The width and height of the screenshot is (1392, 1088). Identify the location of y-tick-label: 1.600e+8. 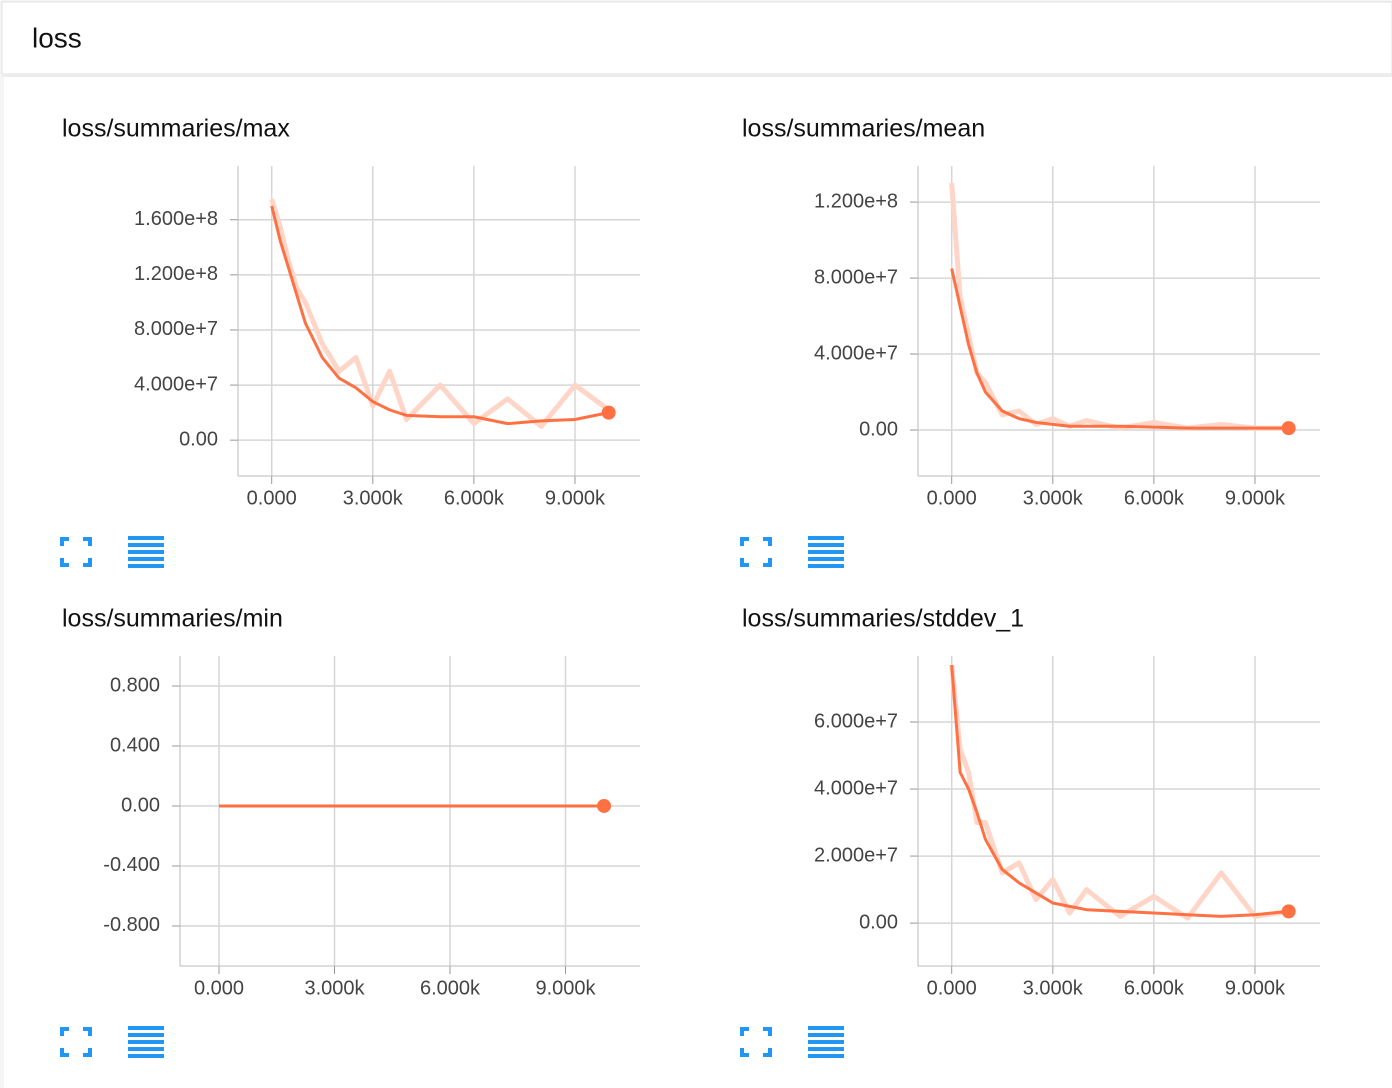
(176, 219).